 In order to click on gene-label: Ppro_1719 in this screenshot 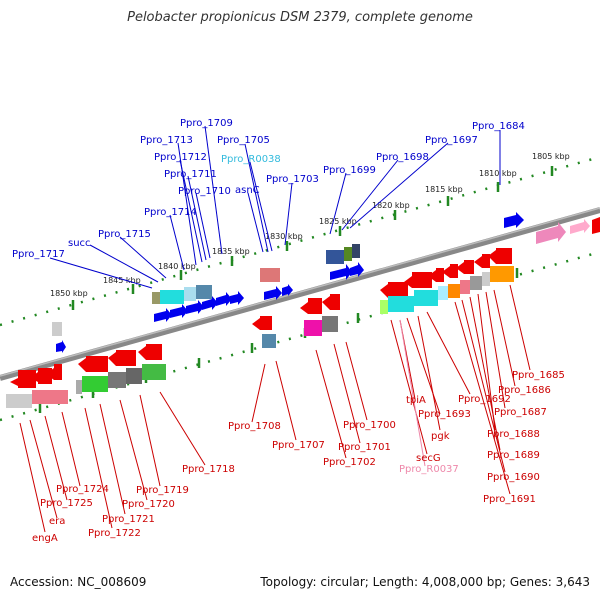, I will do `click(162, 490)`.